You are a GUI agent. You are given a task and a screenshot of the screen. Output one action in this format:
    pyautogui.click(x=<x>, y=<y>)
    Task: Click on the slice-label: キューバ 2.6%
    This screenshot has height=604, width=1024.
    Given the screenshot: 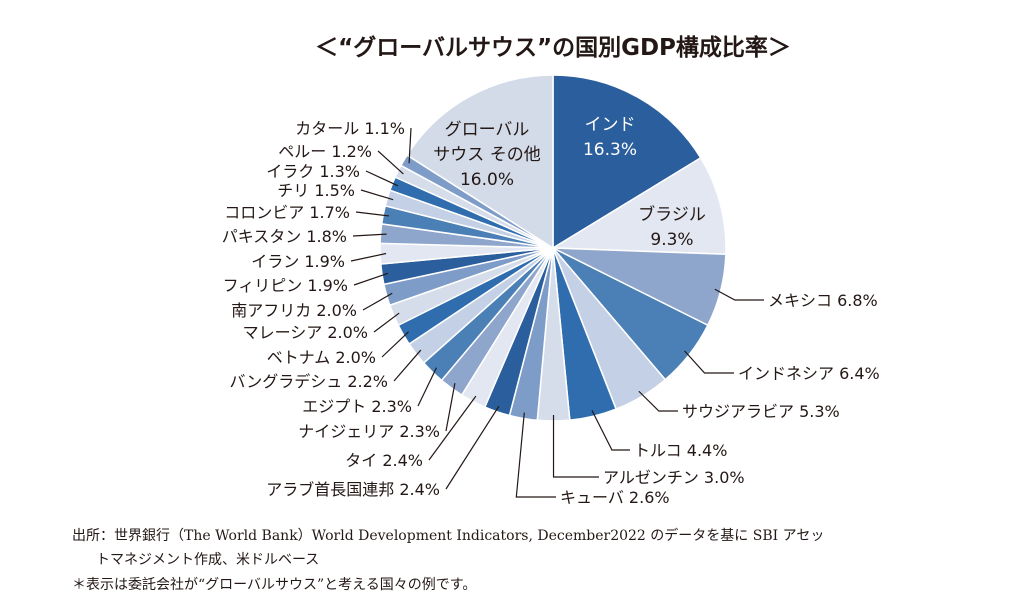 What is the action you would take?
    pyautogui.click(x=615, y=497)
    